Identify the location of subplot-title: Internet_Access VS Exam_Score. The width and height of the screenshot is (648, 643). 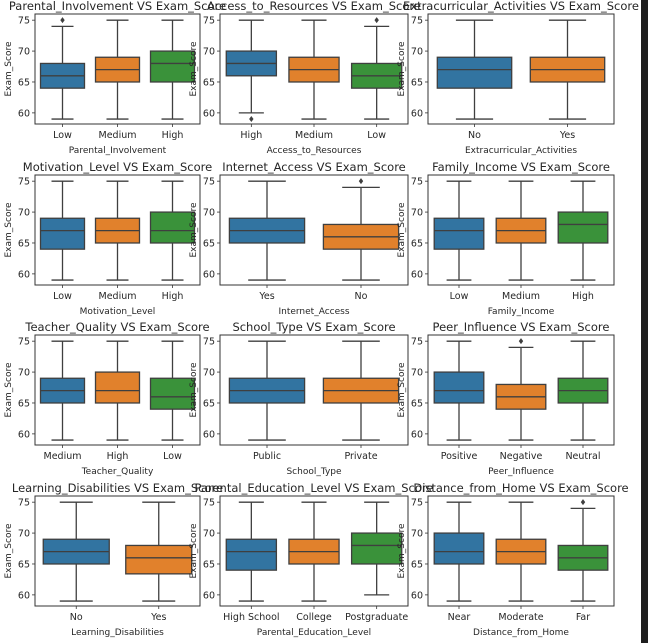
(314, 167).